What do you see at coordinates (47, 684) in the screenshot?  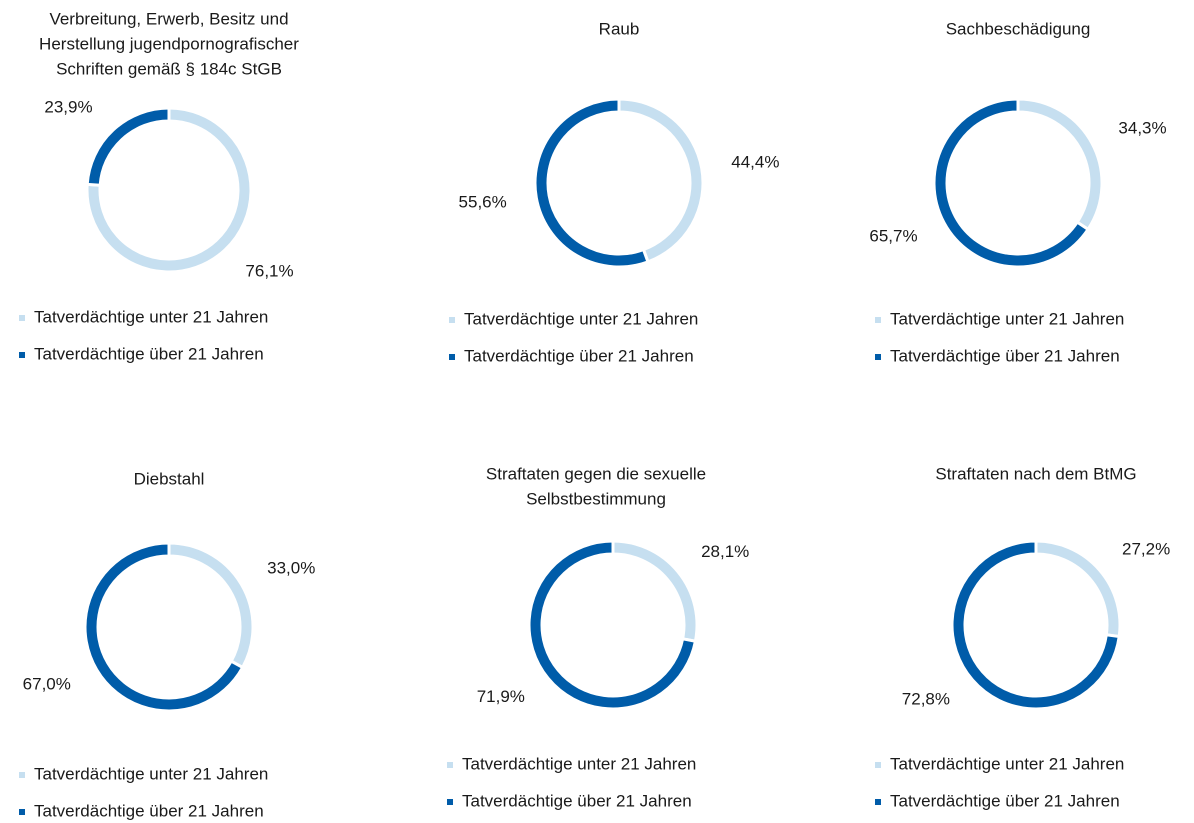 I see `data-label: 67,0%` at bounding box center [47, 684].